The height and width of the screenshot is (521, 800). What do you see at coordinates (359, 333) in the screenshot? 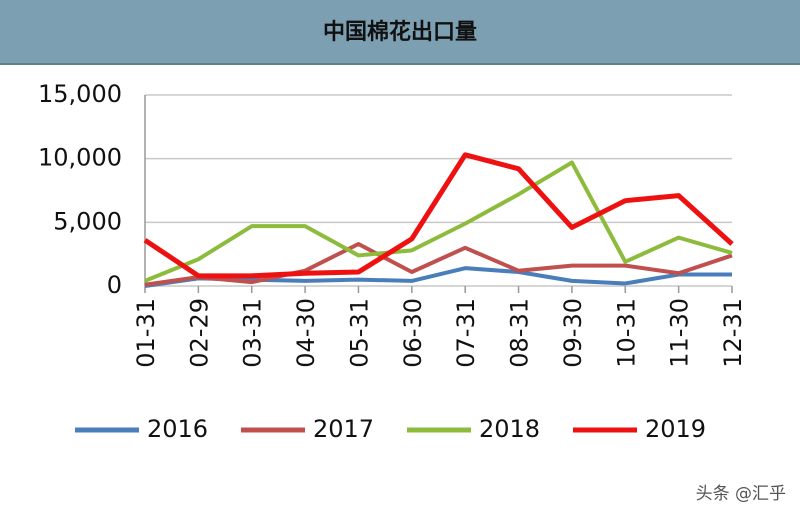
I see `x-tick-label: 05-31` at bounding box center [359, 333].